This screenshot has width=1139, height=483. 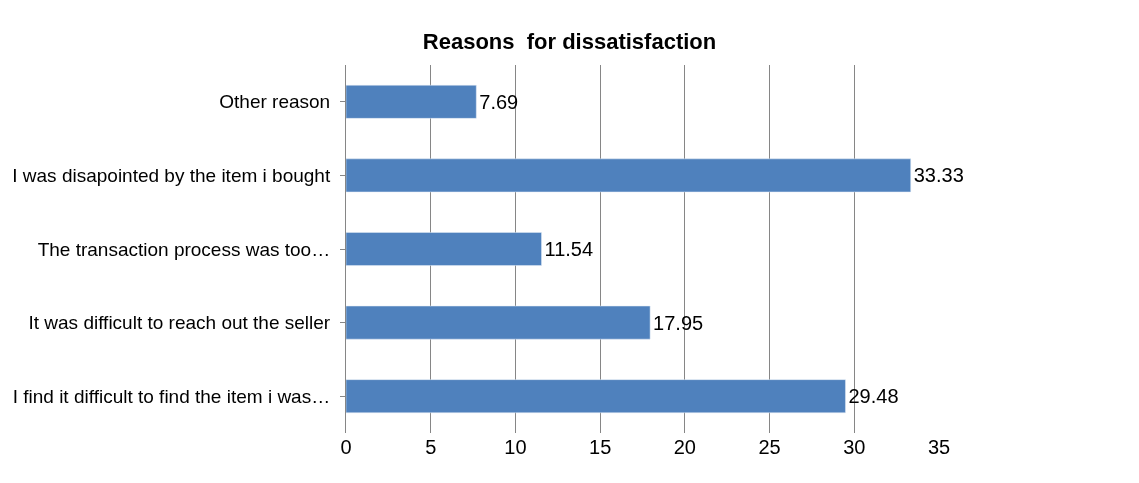 I want to click on data-label: 7.69, so click(x=499, y=101).